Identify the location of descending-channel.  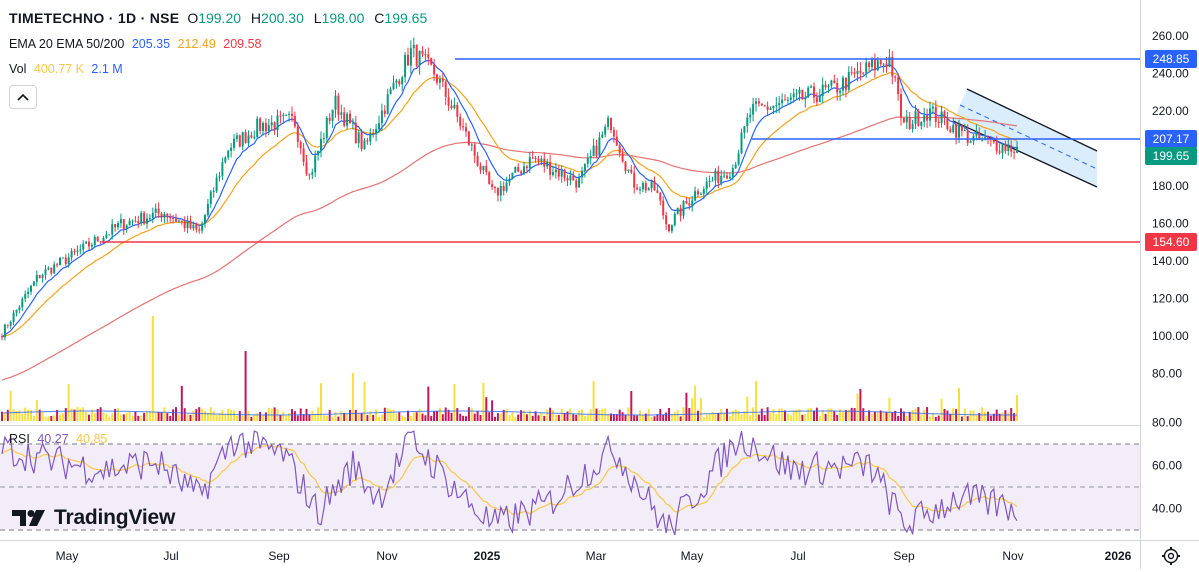
(1025, 138).